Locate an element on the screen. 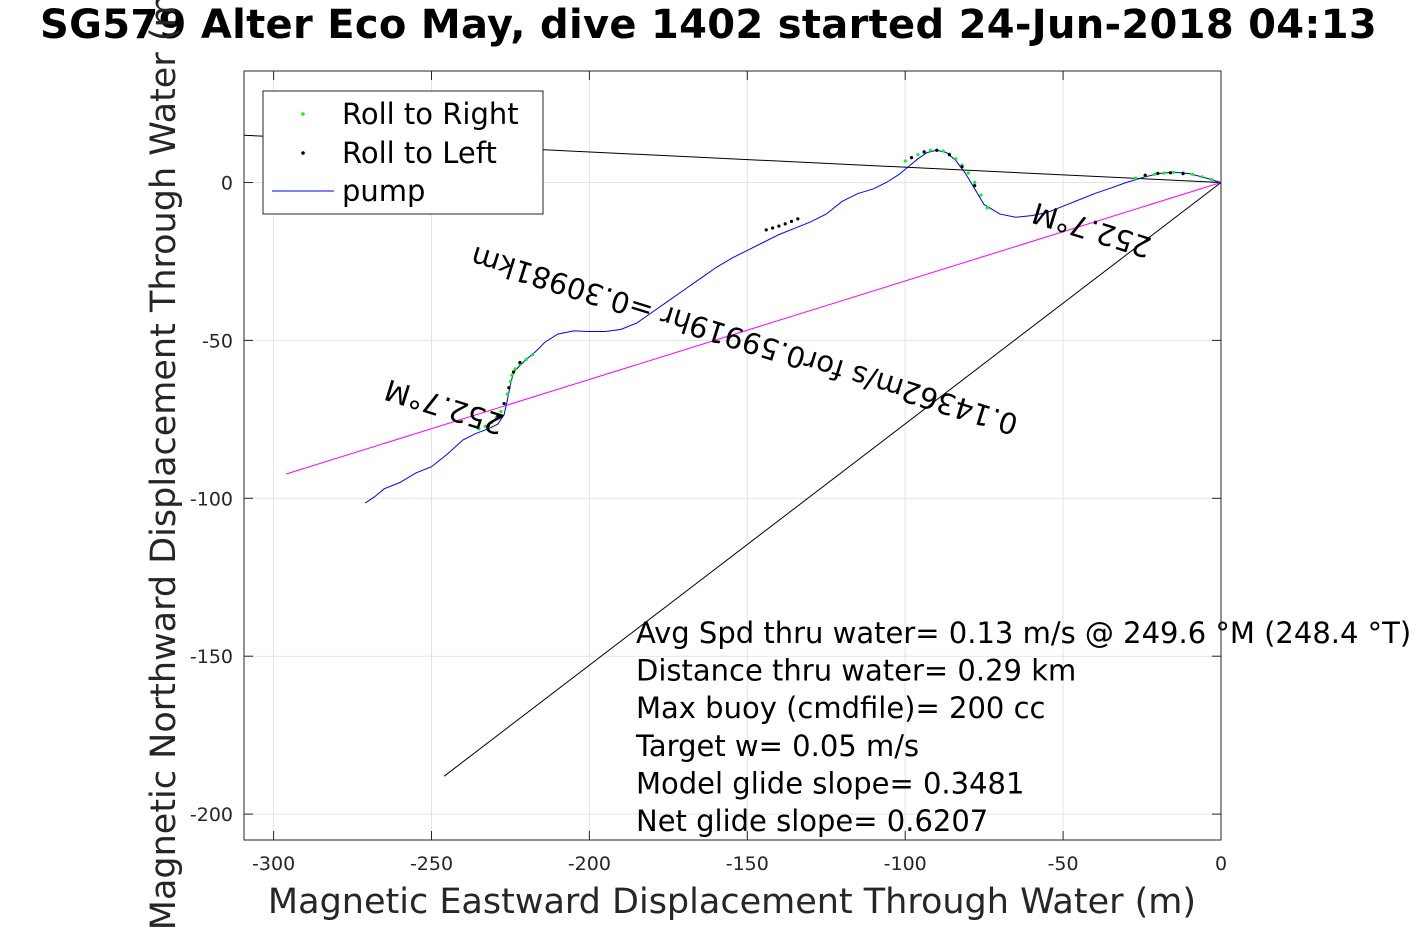 The width and height of the screenshot is (1417, 945). y-tick-label: -100 is located at coordinates (211, 499).